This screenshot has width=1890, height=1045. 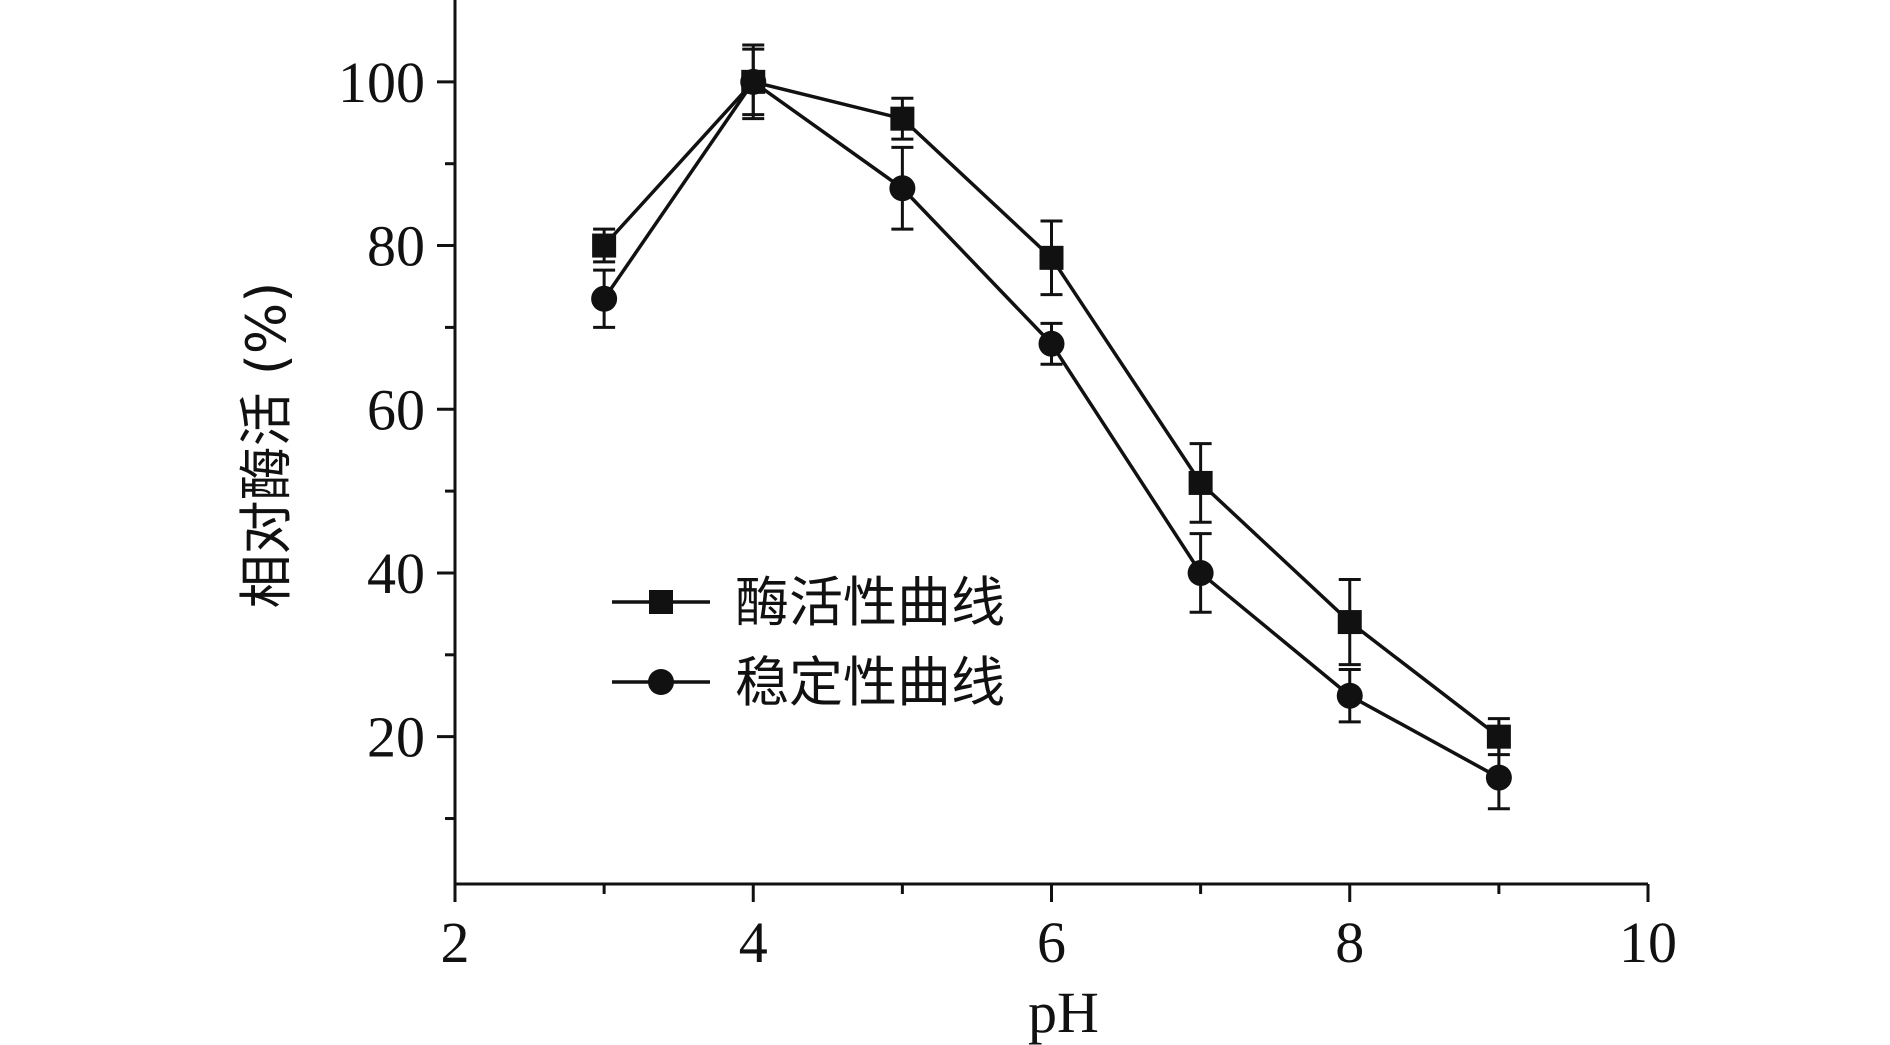 I want to click on y-tick-label: 40, so click(x=396, y=573).